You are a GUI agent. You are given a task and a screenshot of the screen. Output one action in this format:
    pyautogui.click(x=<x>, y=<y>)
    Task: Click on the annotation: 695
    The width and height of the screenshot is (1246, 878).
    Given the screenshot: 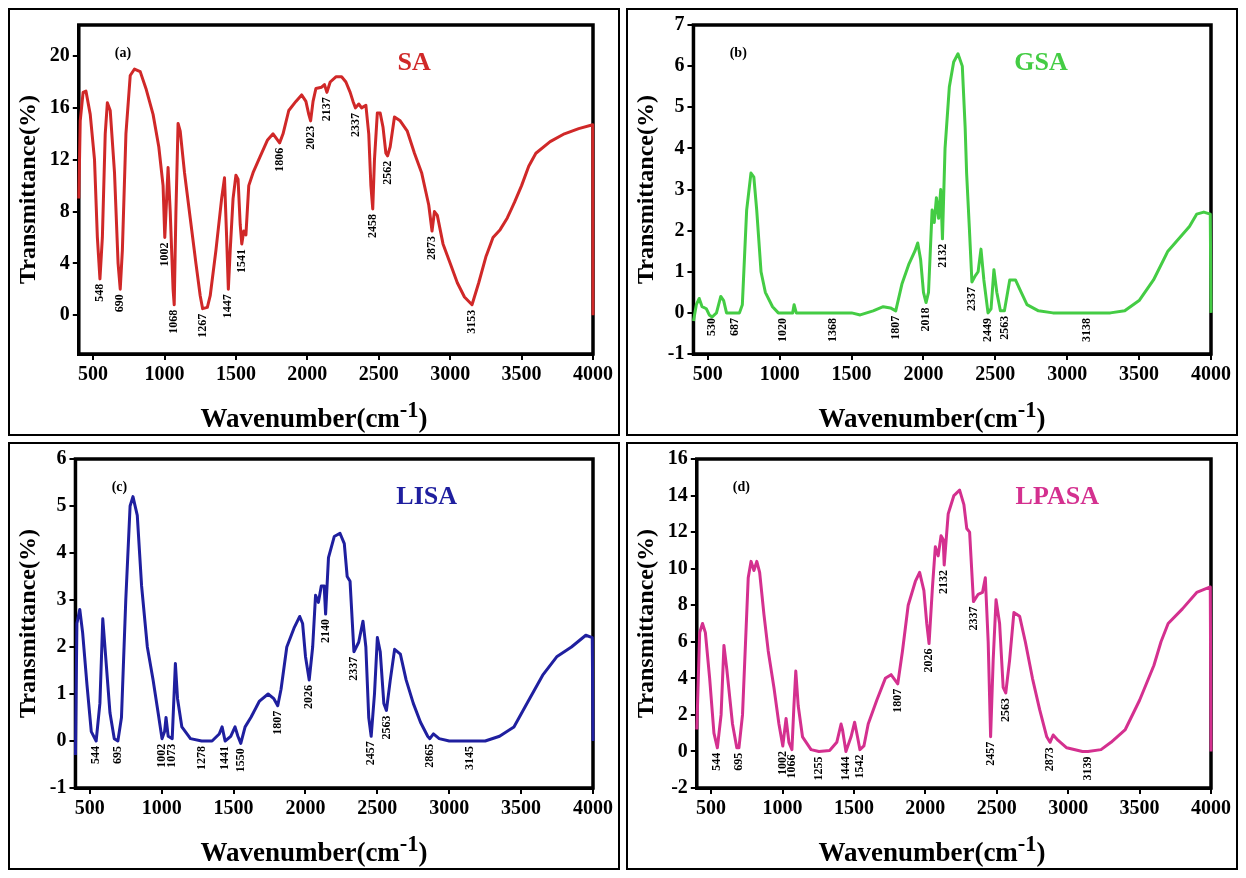 What is the action you would take?
    pyautogui.click(x=116, y=755)
    